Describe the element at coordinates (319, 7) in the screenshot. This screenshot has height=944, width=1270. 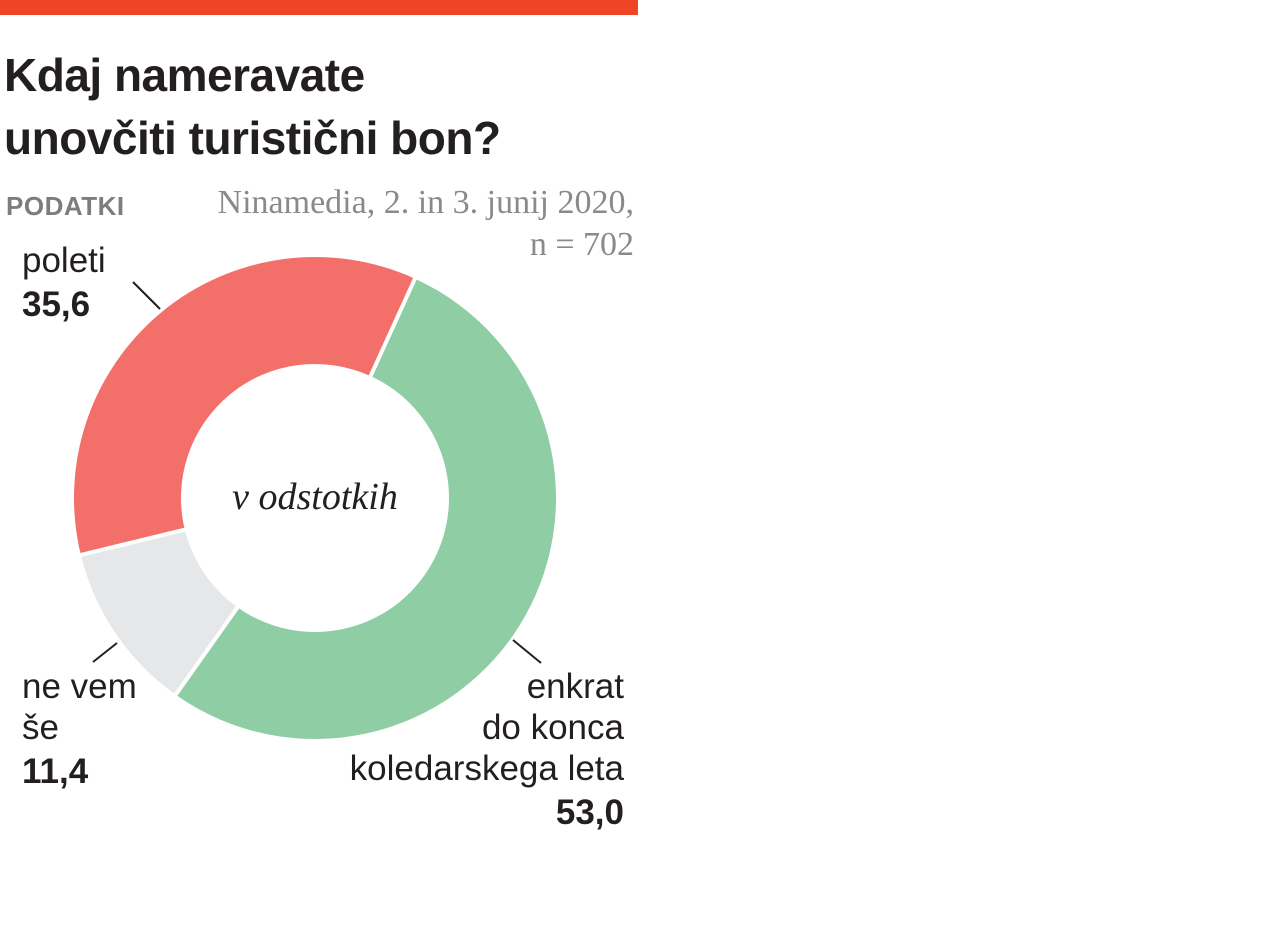
I see `accent-bar` at that location.